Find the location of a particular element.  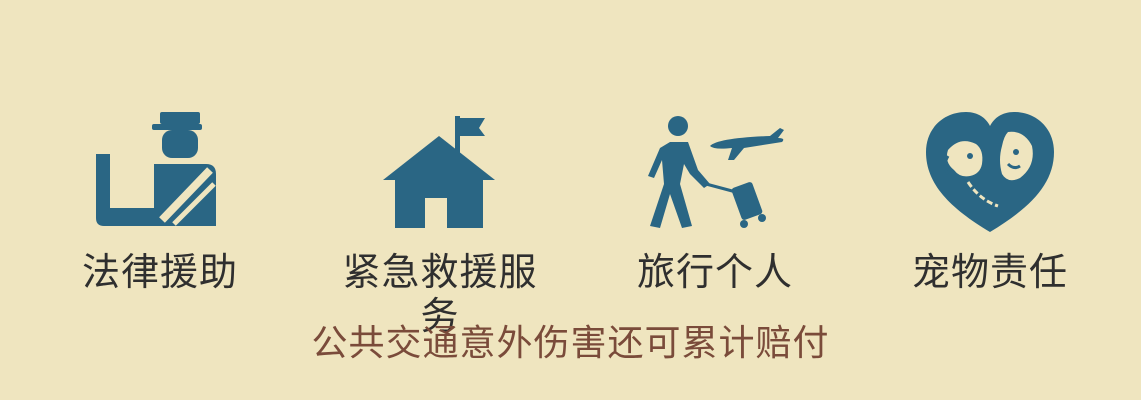

house-flag-icon is located at coordinates (439, 172).